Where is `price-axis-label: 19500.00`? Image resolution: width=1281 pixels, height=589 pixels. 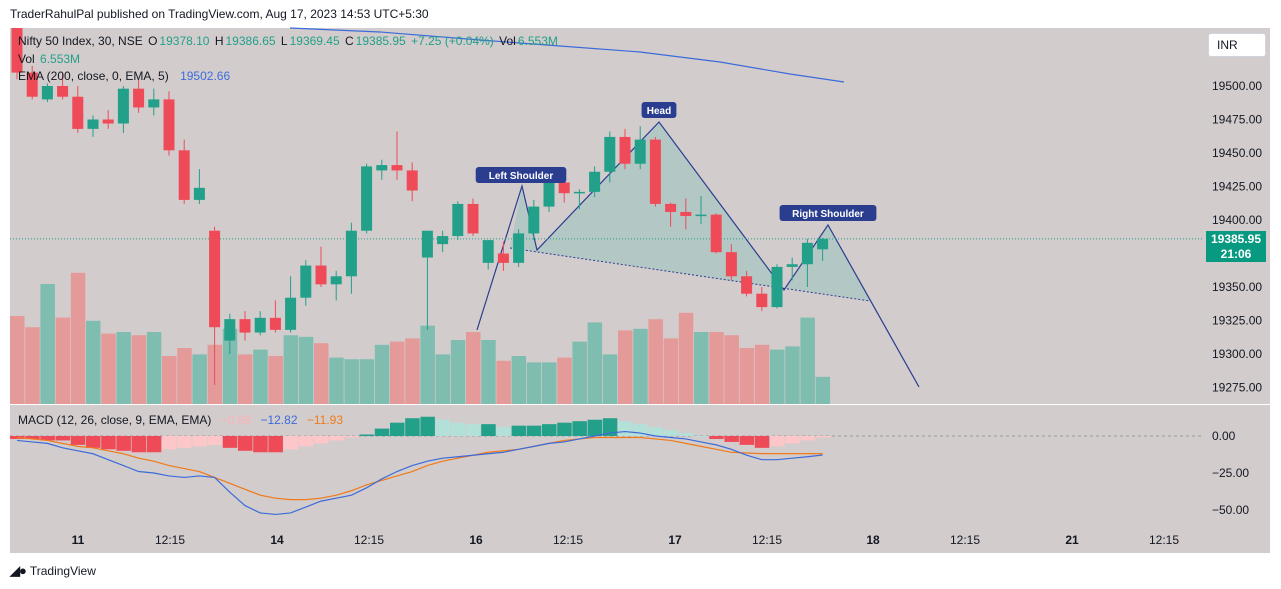 price-axis-label: 19500.00 is located at coordinates (1237, 86).